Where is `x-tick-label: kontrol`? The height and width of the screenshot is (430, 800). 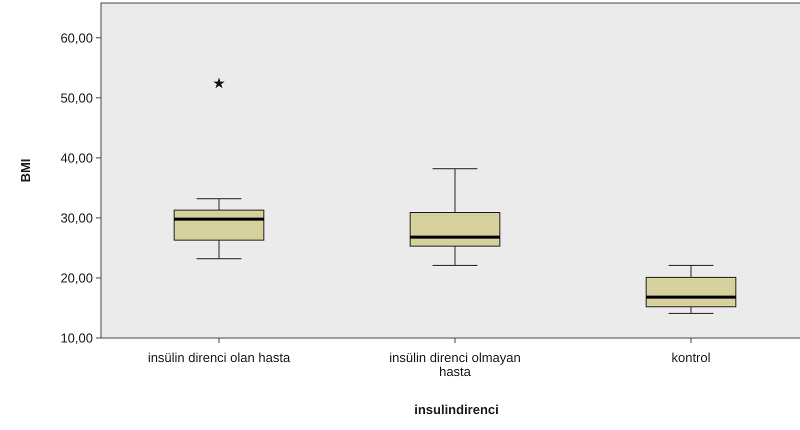 x-tick-label: kontrol is located at coordinates (691, 357).